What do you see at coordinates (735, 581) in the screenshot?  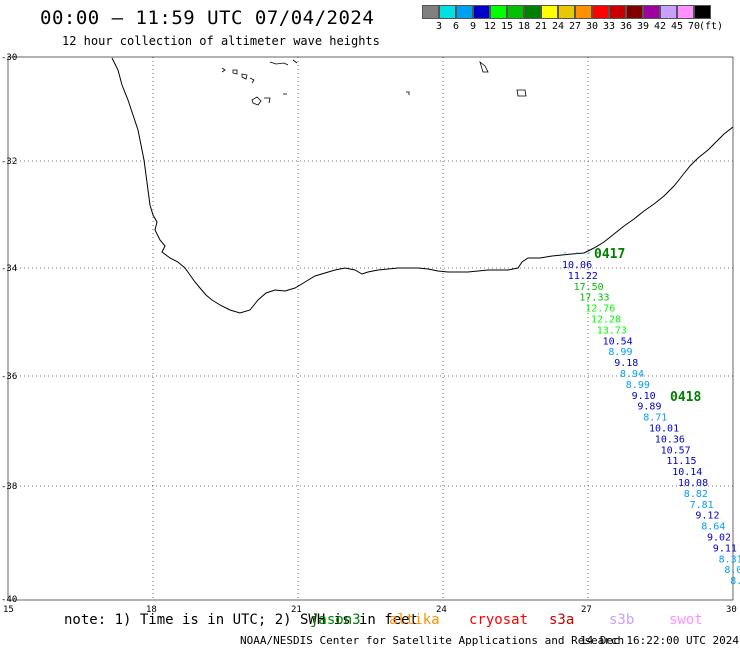 I see `wave-height-label: 8.` at bounding box center [735, 581].